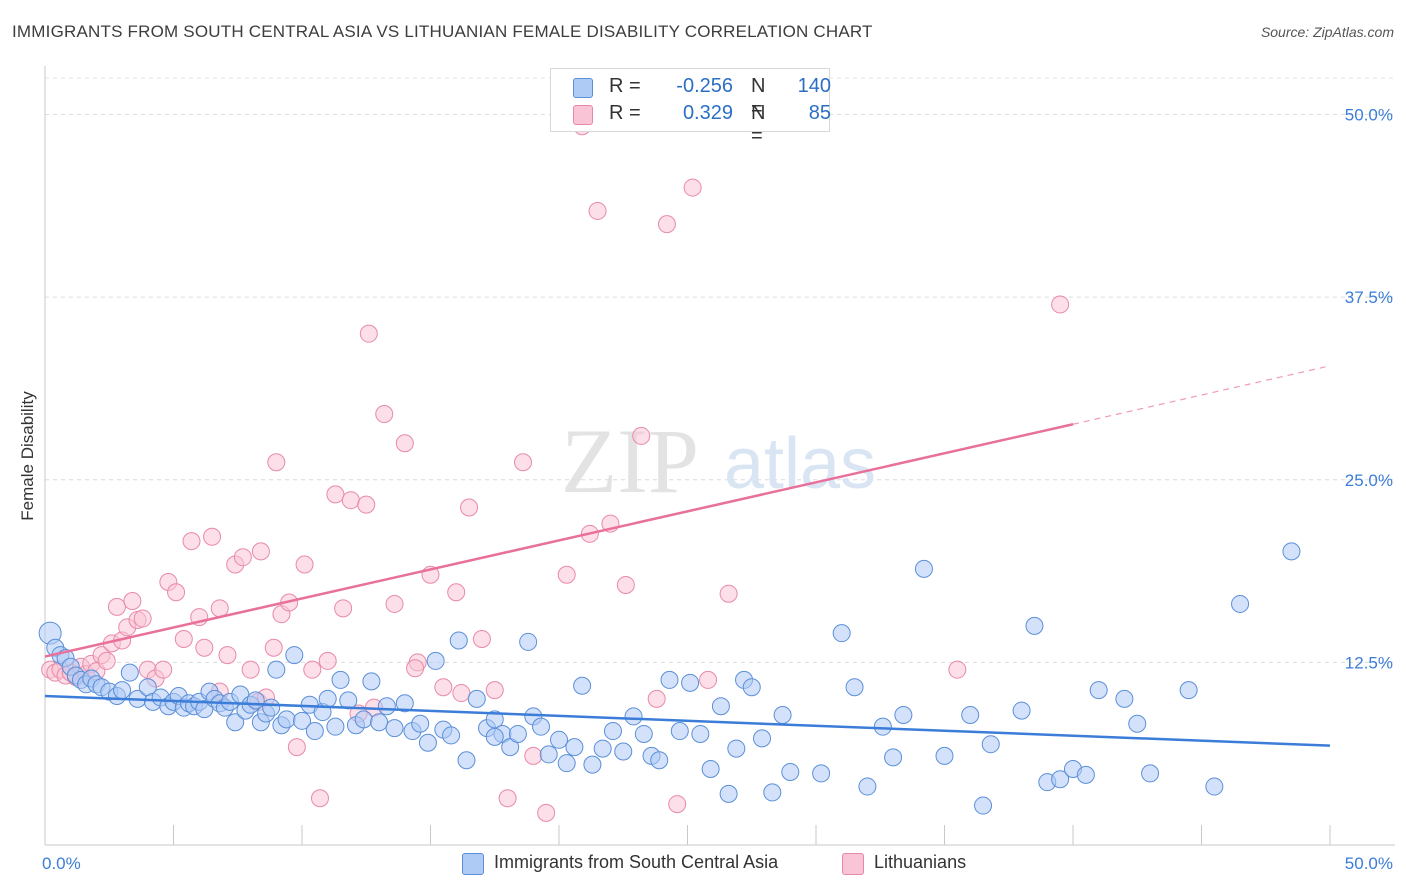  What do you see at coordinates (1369, 662) in the screenshot?
I see `y-tick-label: 12.5%` at bounding box center [1369, 662].